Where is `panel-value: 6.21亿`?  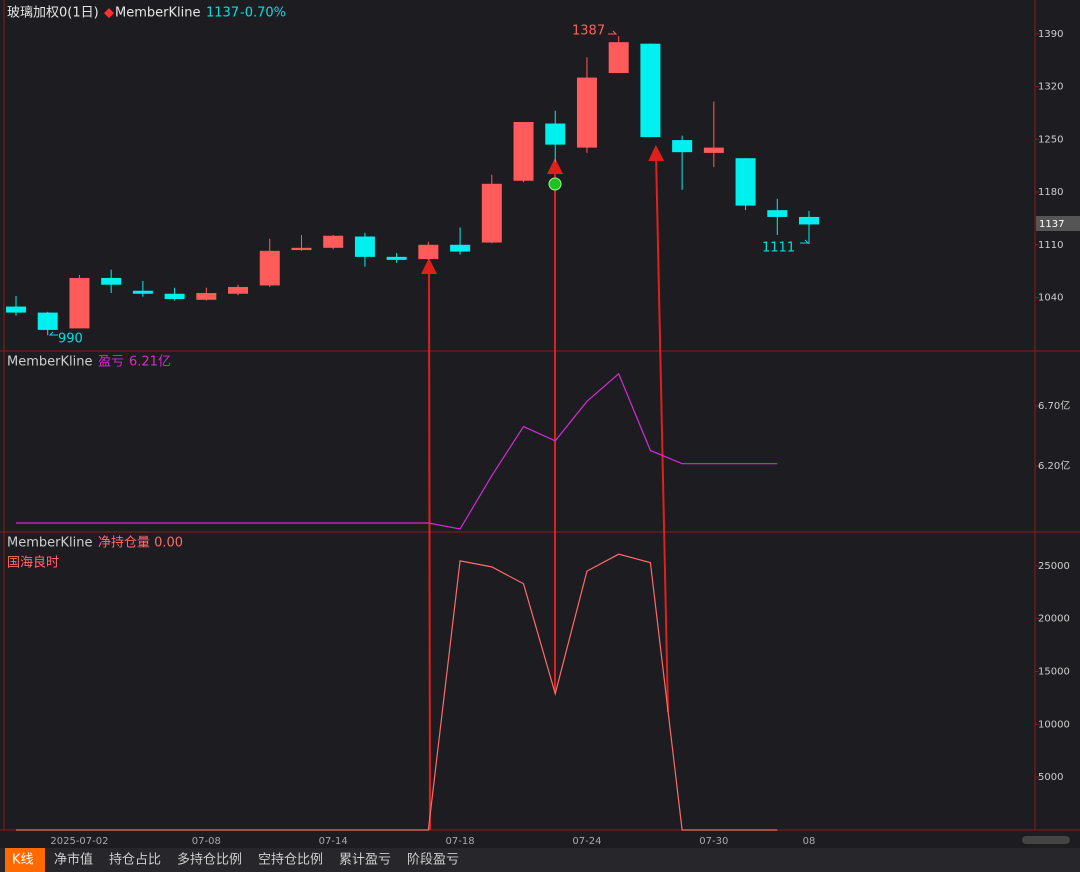 panel-value: 6.21亿 is located at coordinates (150, 362).